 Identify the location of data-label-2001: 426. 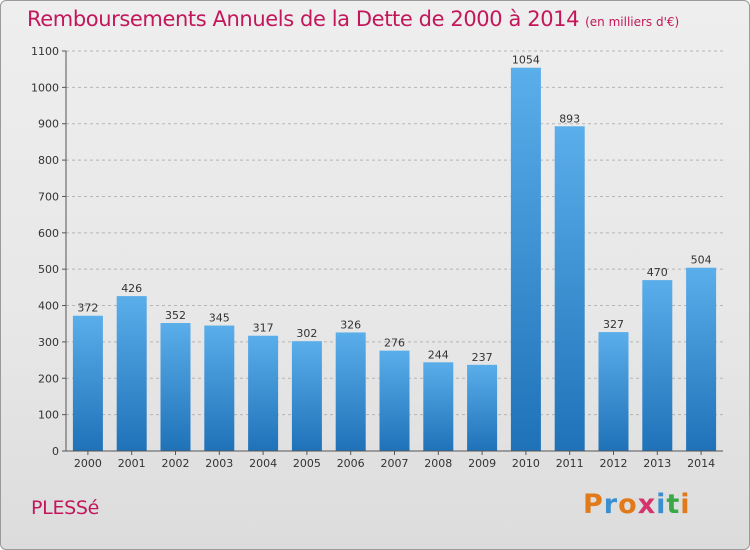
(131, 288).